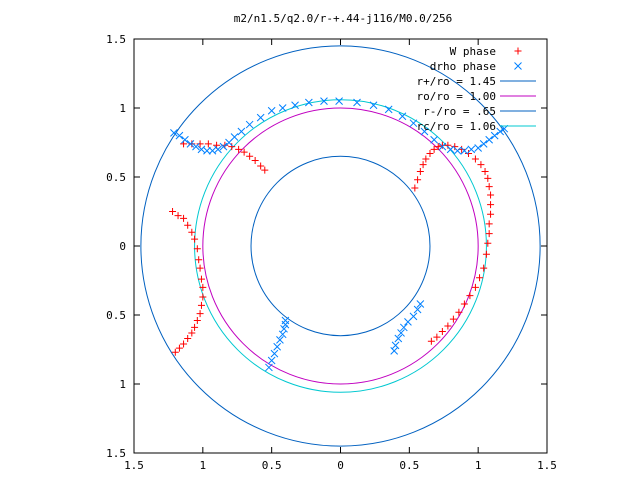 The image size is (640, 480). Describe the element at coordinates (459, 111) in the screenshot. I see `legend-label: r-/ro = .65` at that location.